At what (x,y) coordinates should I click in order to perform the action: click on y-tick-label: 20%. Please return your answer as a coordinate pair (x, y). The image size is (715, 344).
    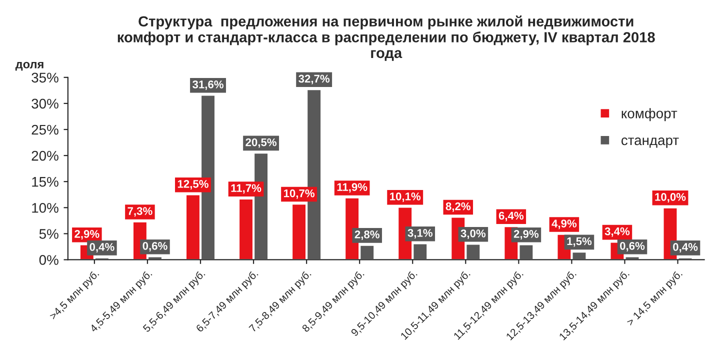
    Looking at the image, I should click on (45, 155).